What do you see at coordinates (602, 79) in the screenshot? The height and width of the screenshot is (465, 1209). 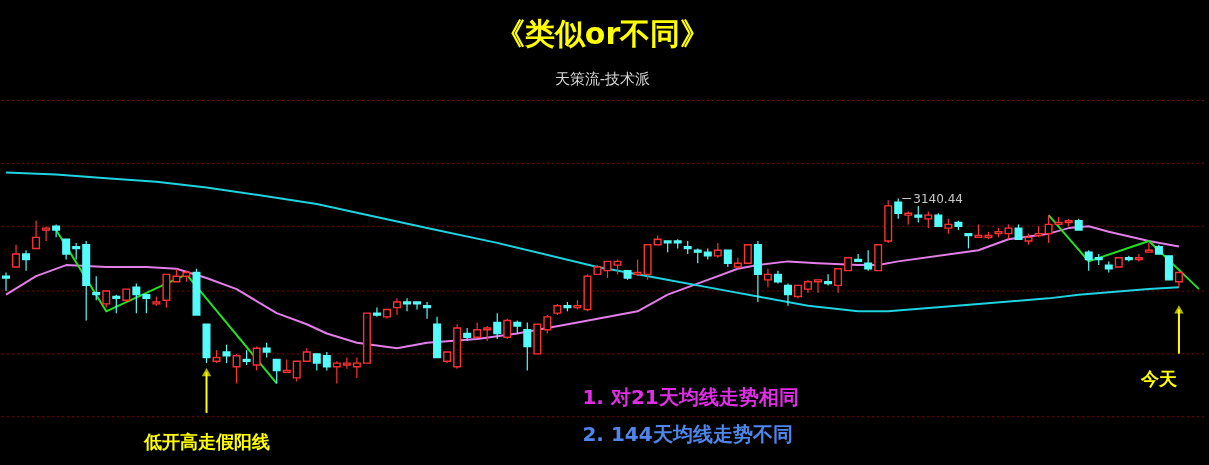 I see `chart-subtitle: 天策流-技术派` at bounding box center [602, 79].